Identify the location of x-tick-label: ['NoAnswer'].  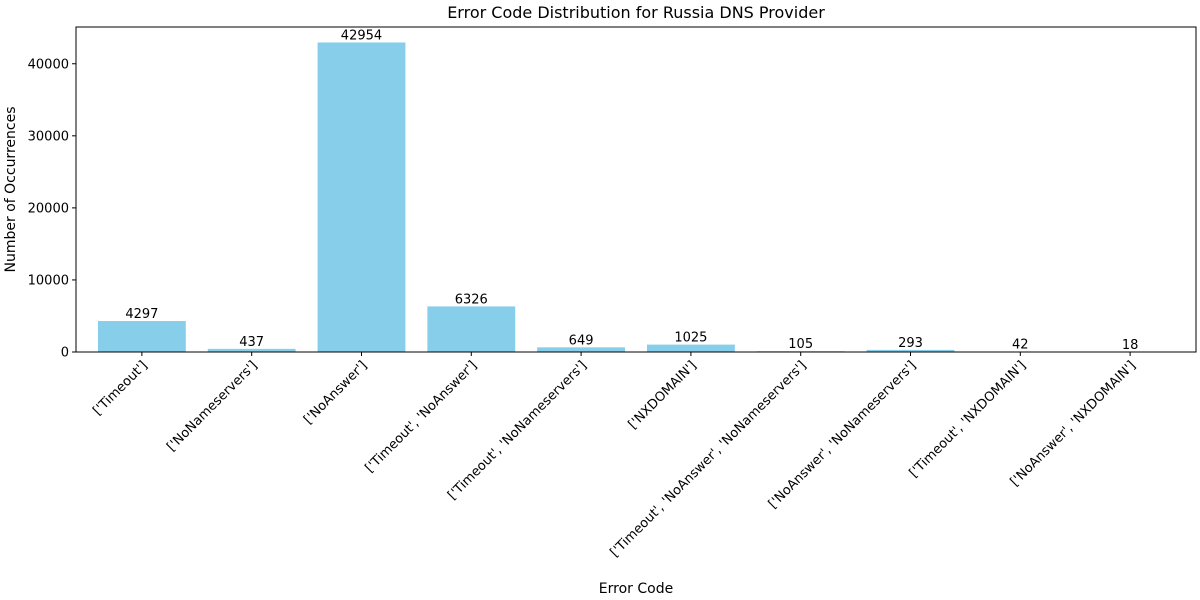
(335, 392).